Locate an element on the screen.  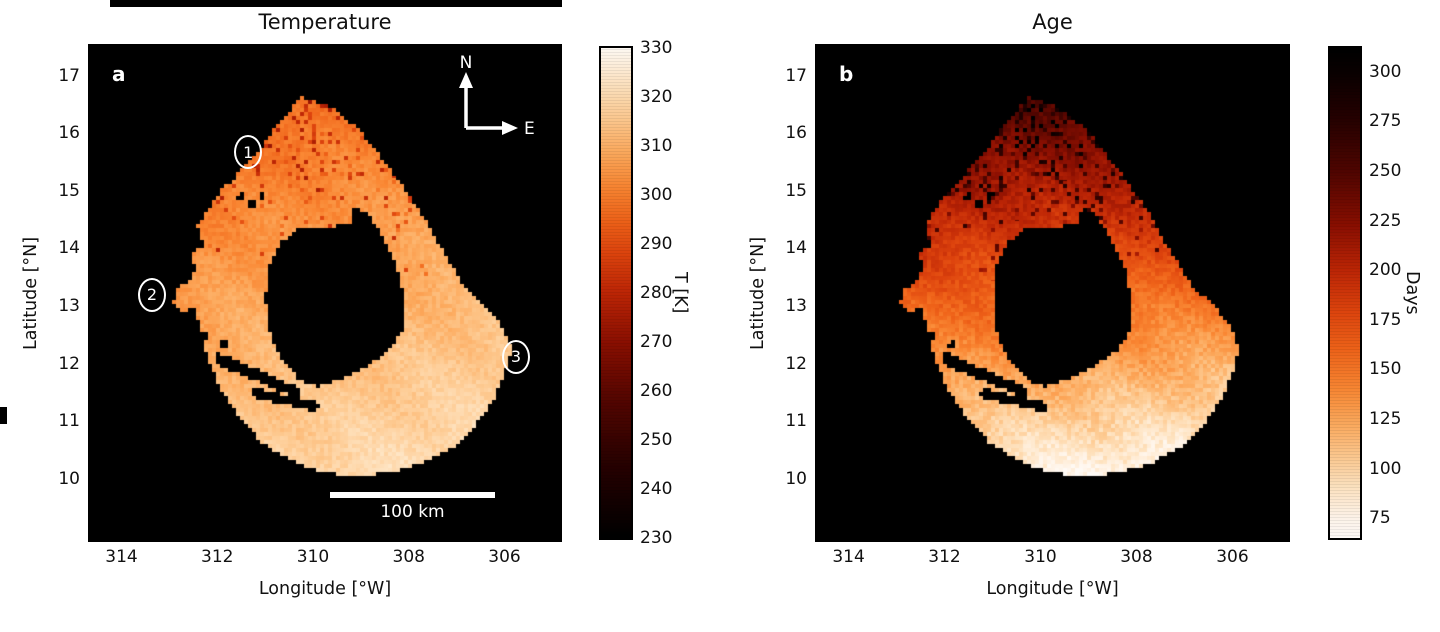
panel-a-colorbar is located at coordinates (616, 293).